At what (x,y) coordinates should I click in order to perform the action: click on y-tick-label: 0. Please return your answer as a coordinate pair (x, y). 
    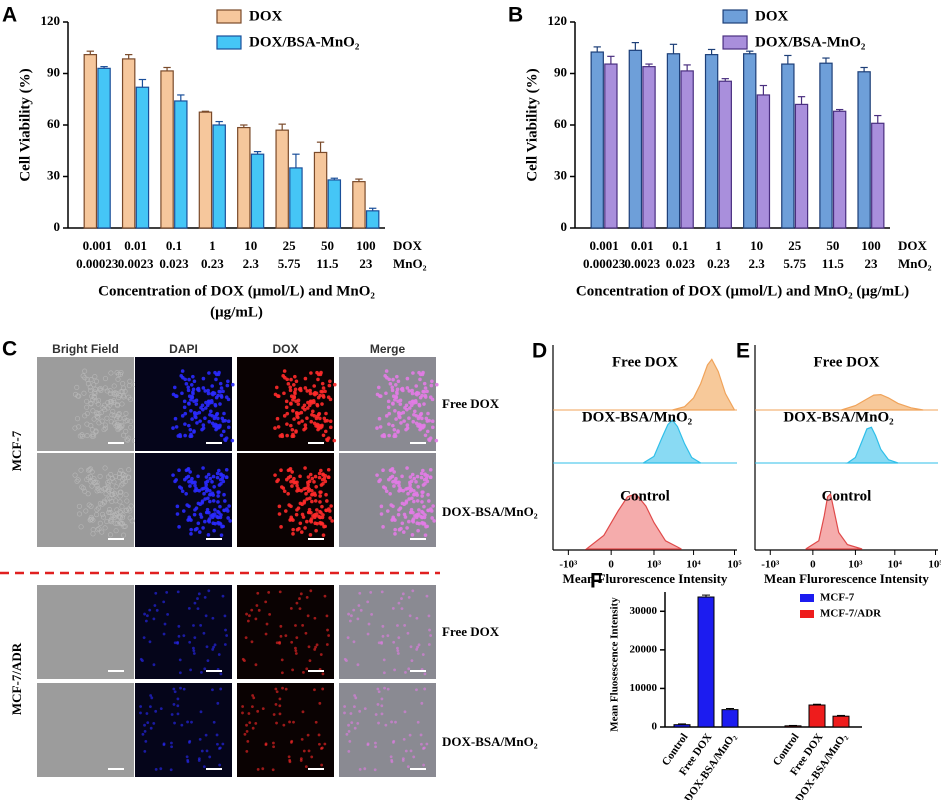
    Looking at the image, I should click on (564, 226).